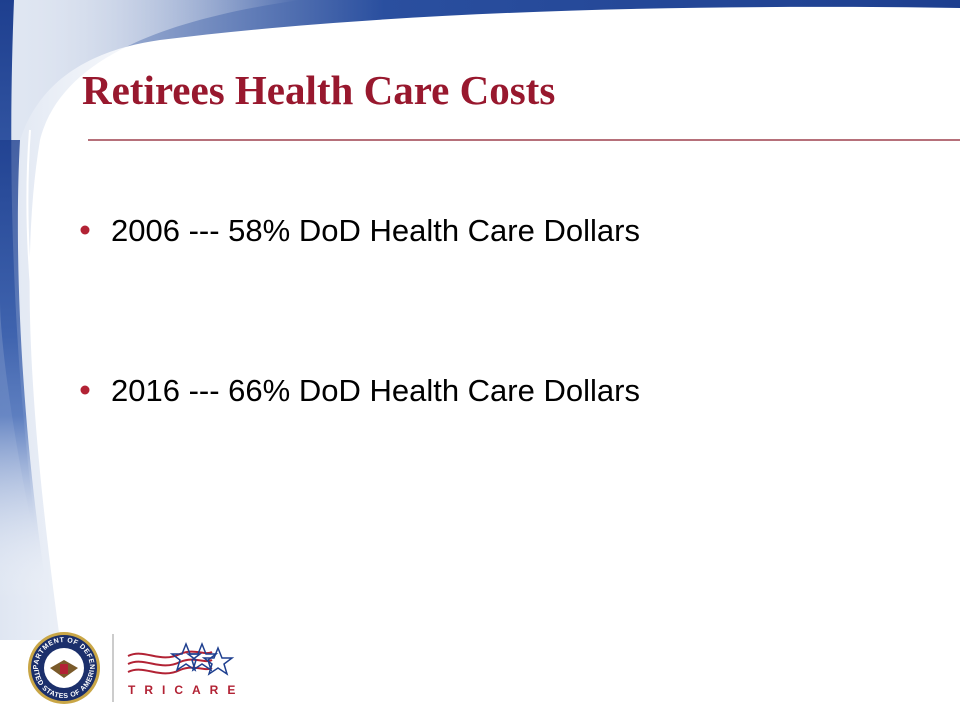 The image size is (960, 720). I want to click on slide-title: Retirees Health Care Costs, so click(318, 90).